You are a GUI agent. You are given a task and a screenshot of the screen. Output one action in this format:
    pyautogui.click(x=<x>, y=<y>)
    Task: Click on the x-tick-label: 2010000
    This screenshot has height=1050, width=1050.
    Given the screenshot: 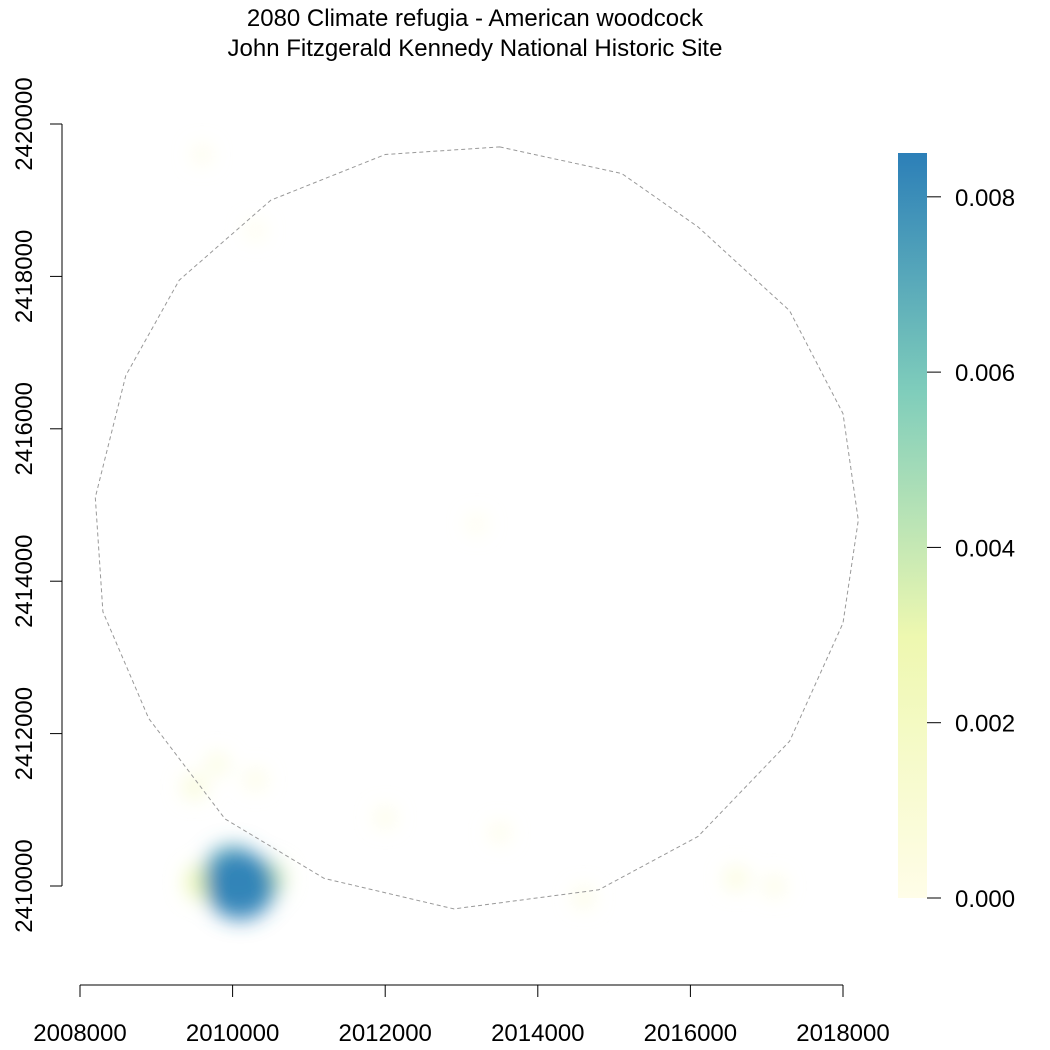 What is the action you would take?
    pyautogui.click(x=232, y=1033)
    